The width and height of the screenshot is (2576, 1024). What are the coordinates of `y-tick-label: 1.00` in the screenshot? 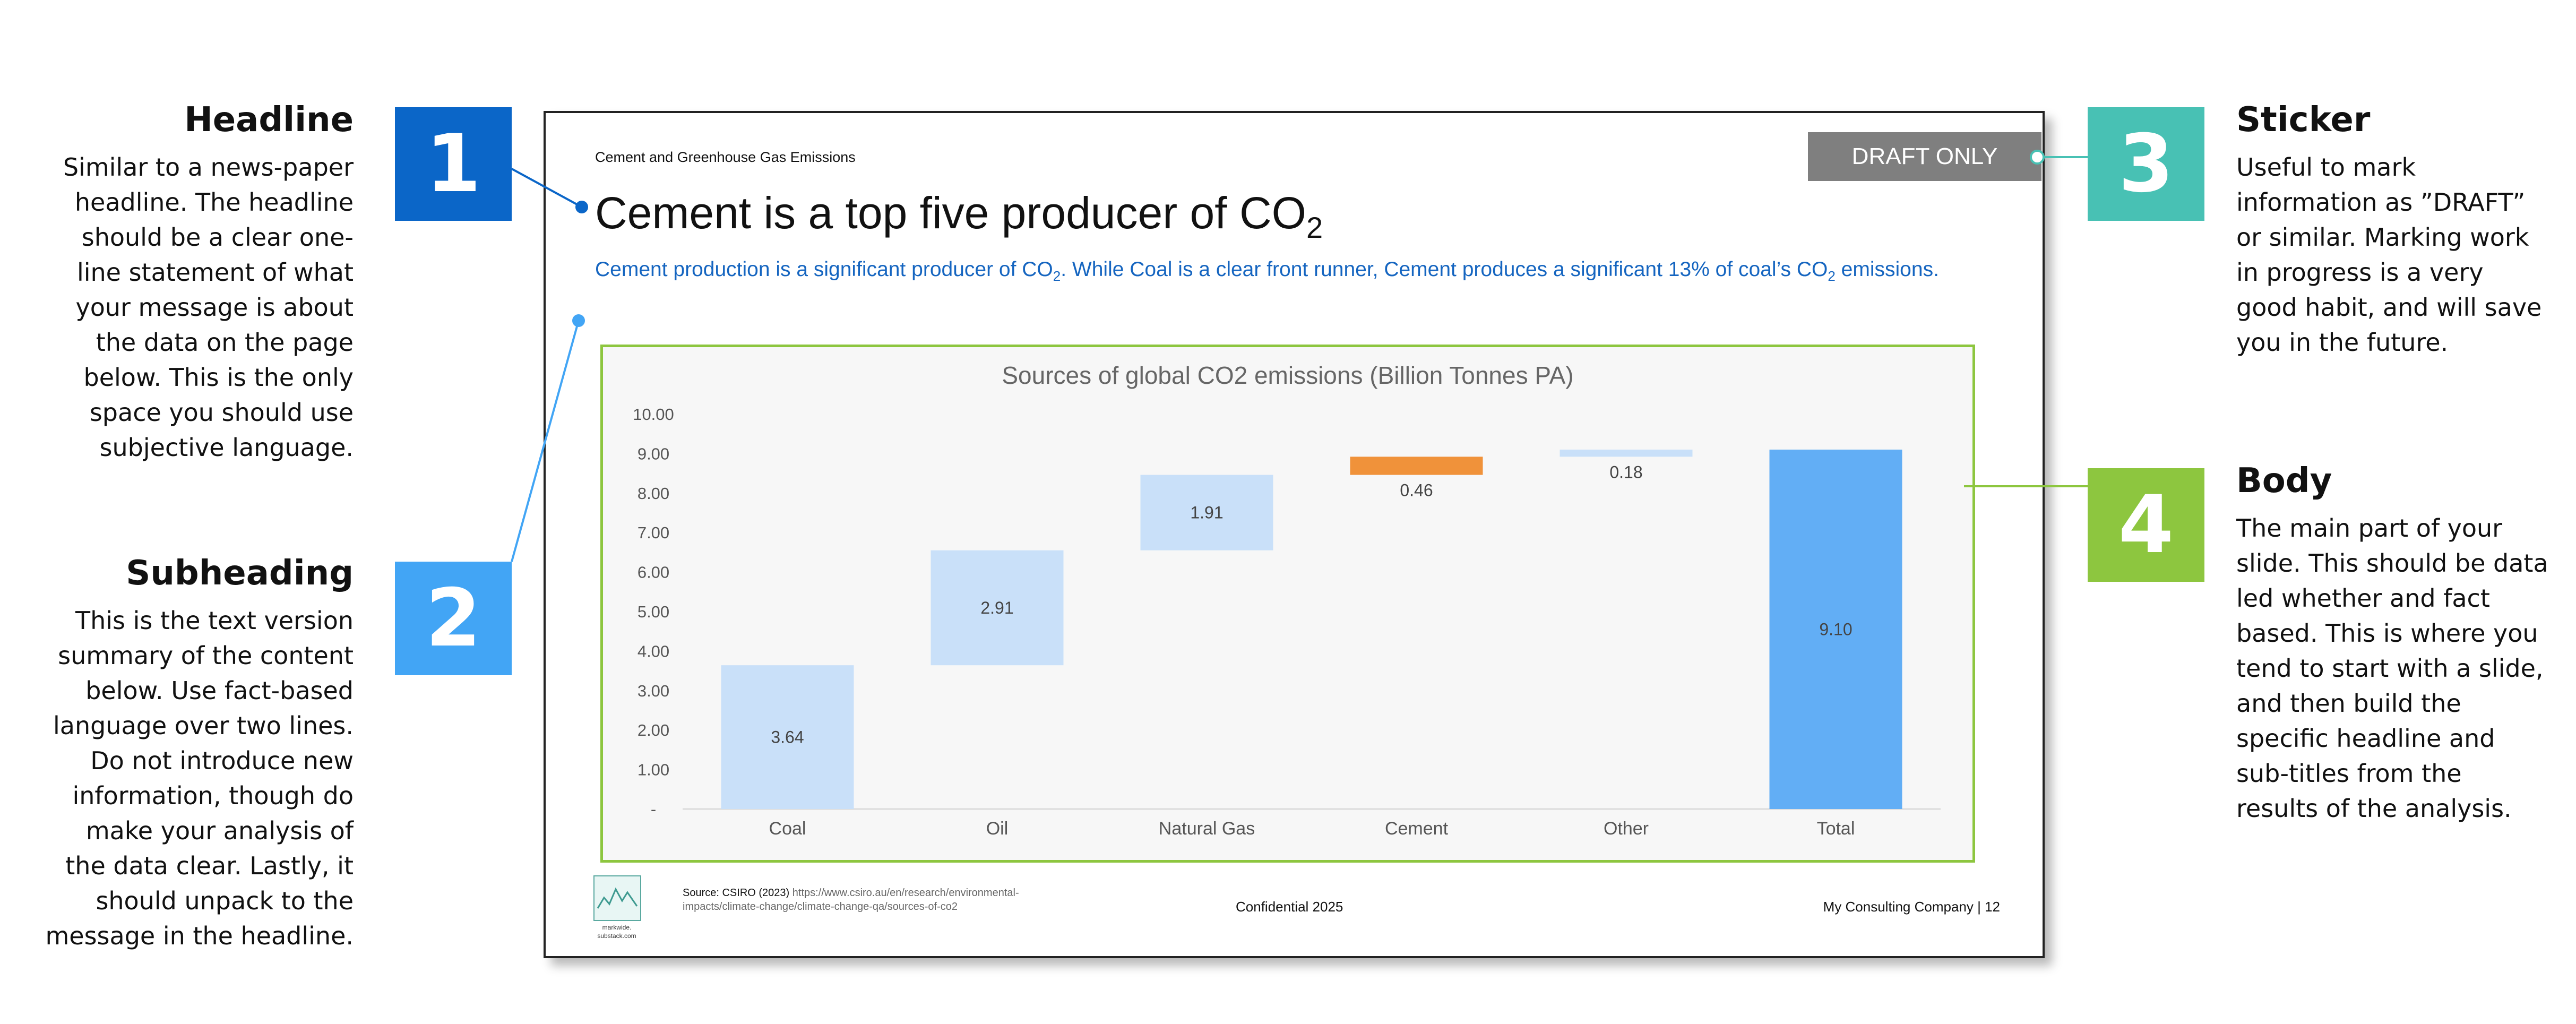 It's located at (653, 770).